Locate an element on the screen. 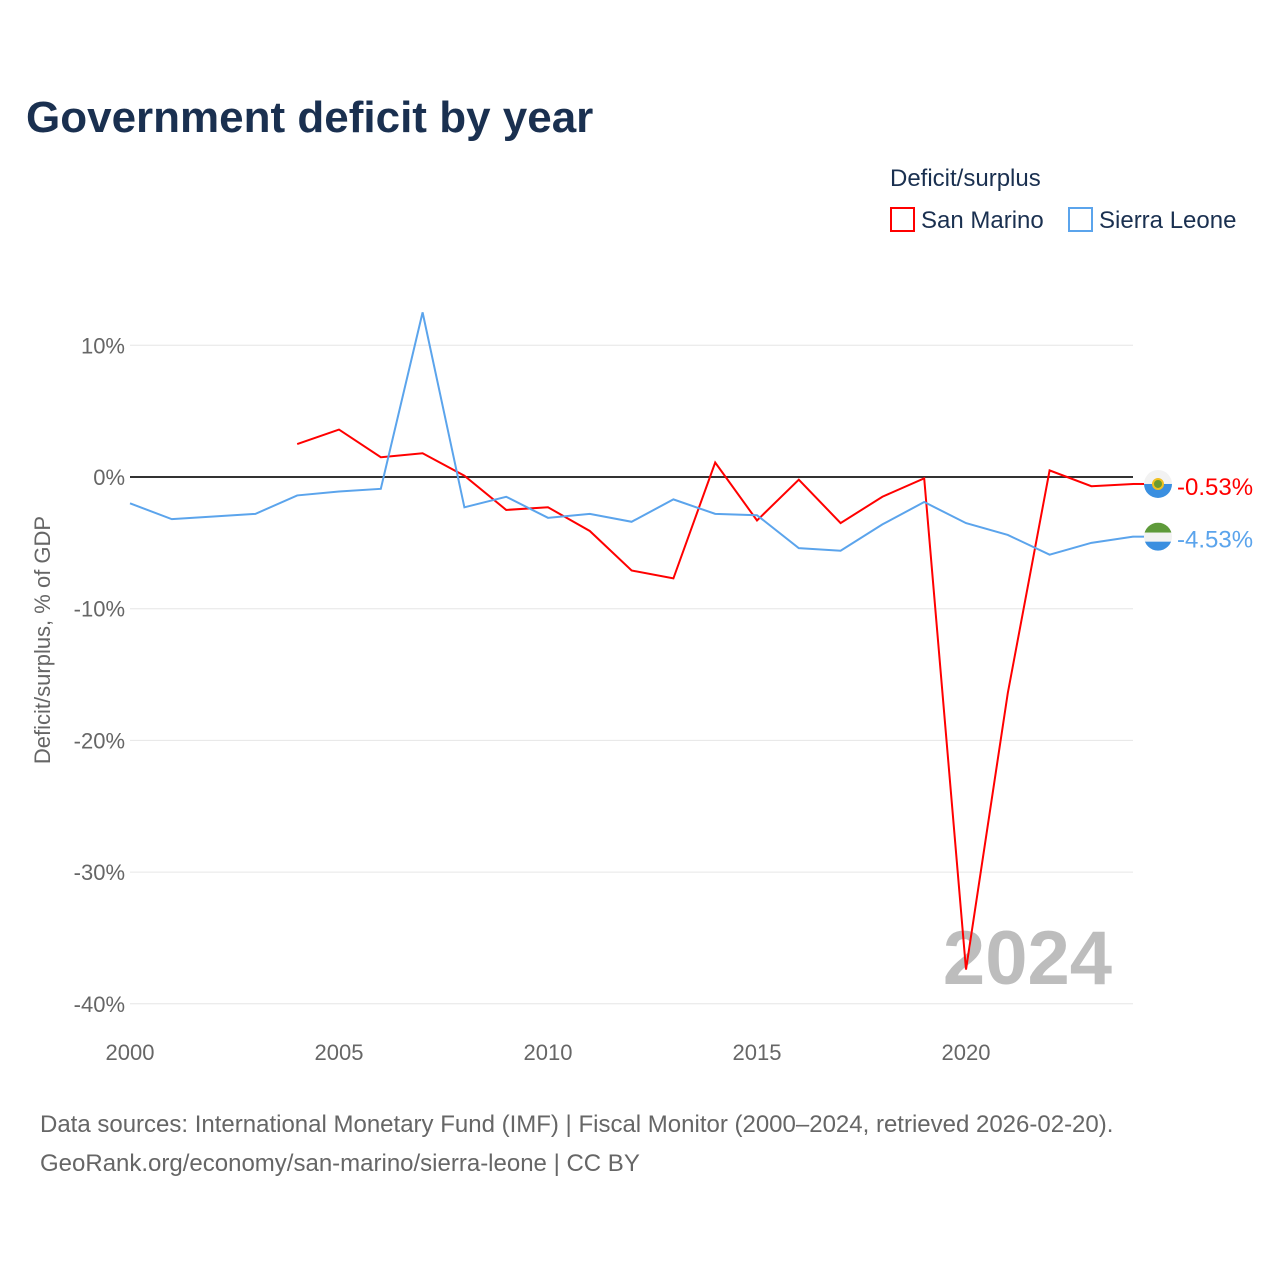 Image resolution: width=1280 pixels, height=1280 pixels. y-tick-label: -40% is located at coordinates (99, 1004).